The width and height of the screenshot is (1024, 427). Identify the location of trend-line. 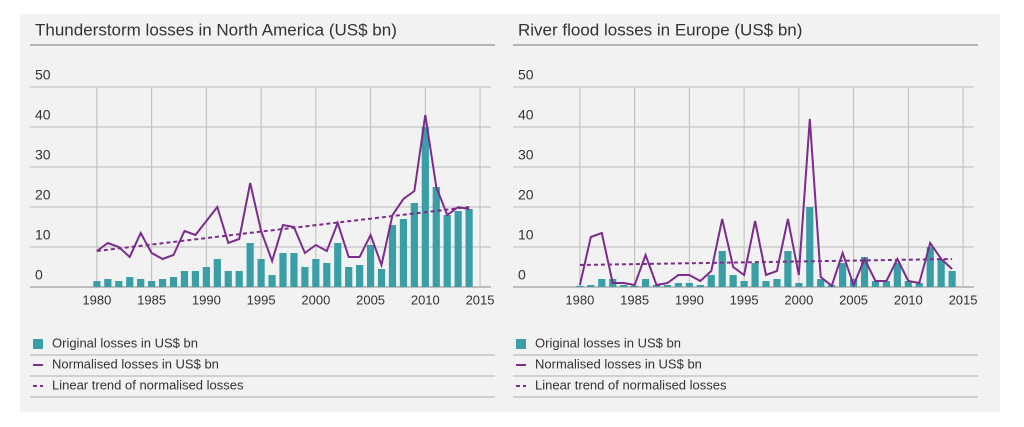
(766, 262).